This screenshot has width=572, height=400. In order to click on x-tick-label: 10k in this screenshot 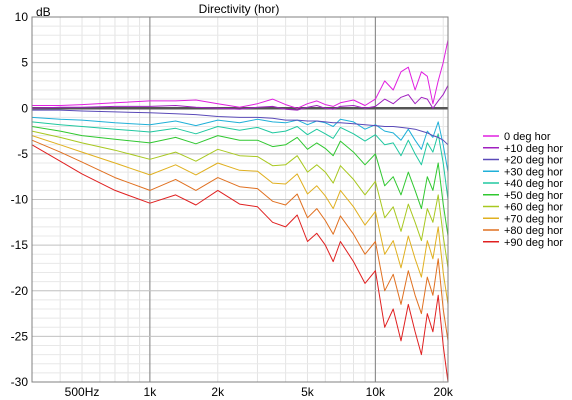, I will do `click(376, 392)`.